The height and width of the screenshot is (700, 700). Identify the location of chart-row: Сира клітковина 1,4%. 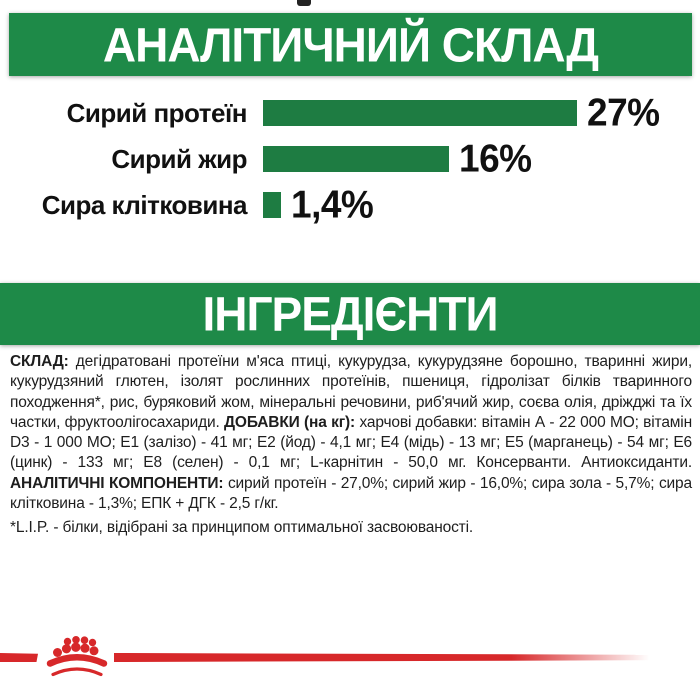
(350, 205).